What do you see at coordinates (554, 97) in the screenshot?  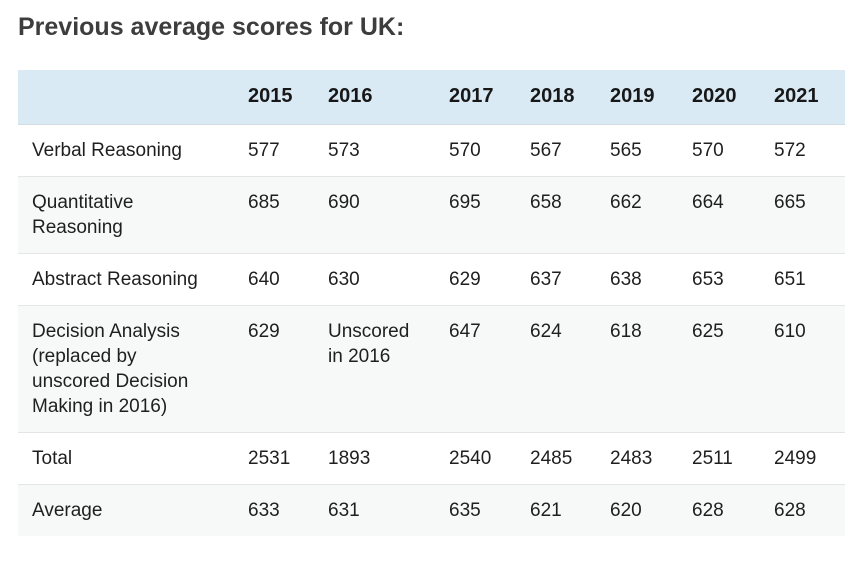 I see `header-cell-year-2018: 2018` at bounding box center [554, 97].